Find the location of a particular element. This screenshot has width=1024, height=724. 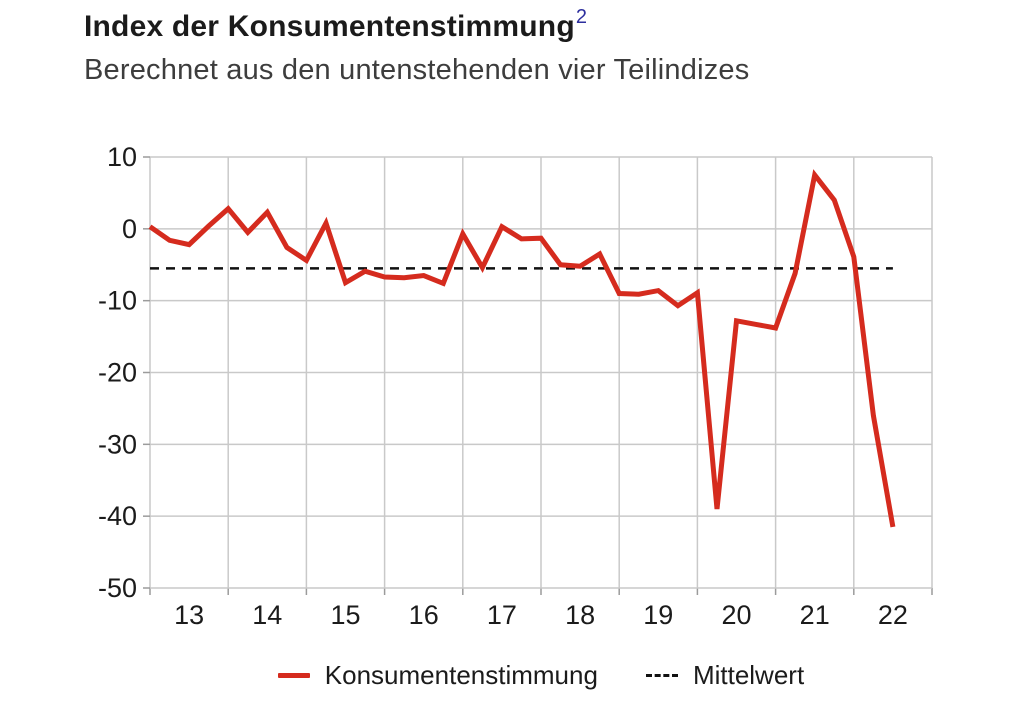

chart-title: Index der Konsumentenstimmung2 is located at coordinates (416, 25).